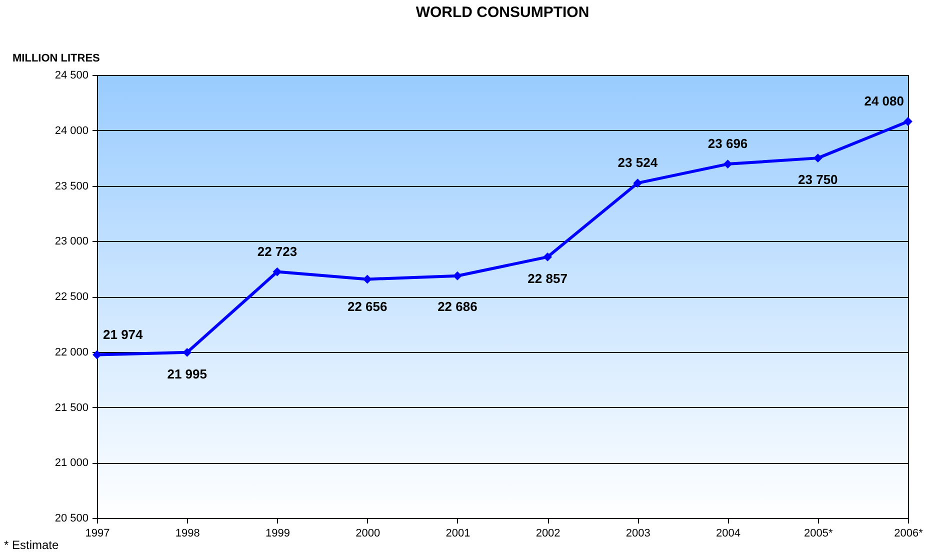 The height and width of the screenshot is (560, 941). Describe the element at coordinates (367, 306) in the screenshot. I see `data-label: 22 656` at that location.